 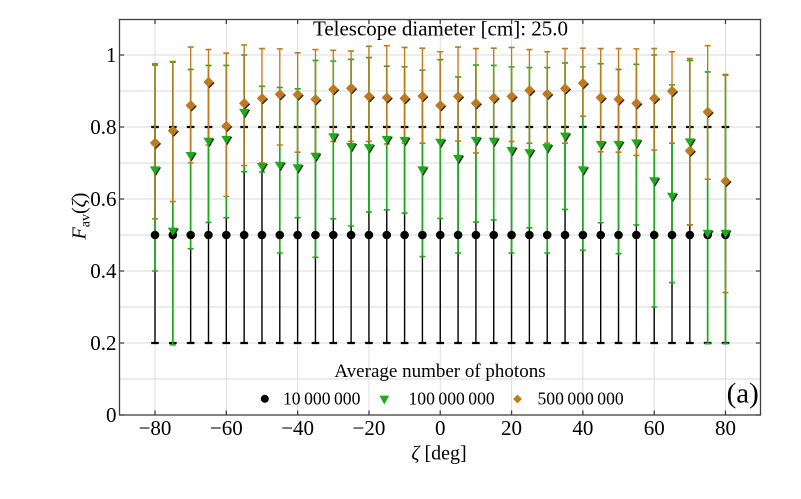 I want to click on svg-text: −80, so click(x=155, y=428).